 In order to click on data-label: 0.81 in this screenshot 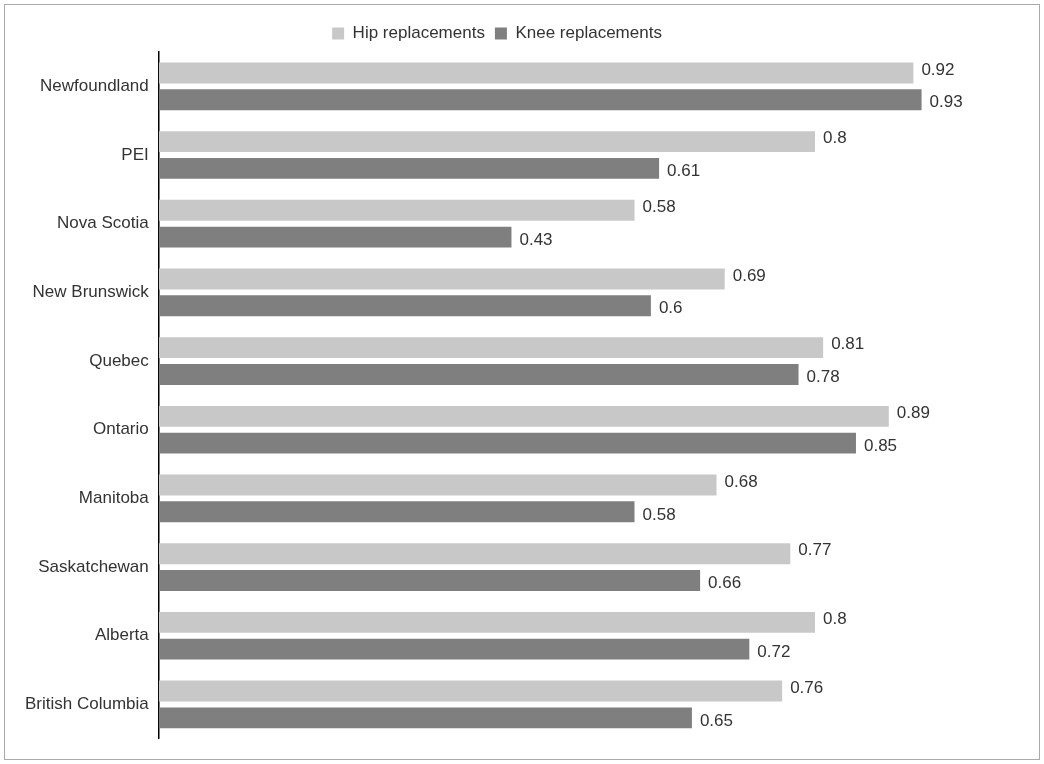, I will do `click(848, 344)`.